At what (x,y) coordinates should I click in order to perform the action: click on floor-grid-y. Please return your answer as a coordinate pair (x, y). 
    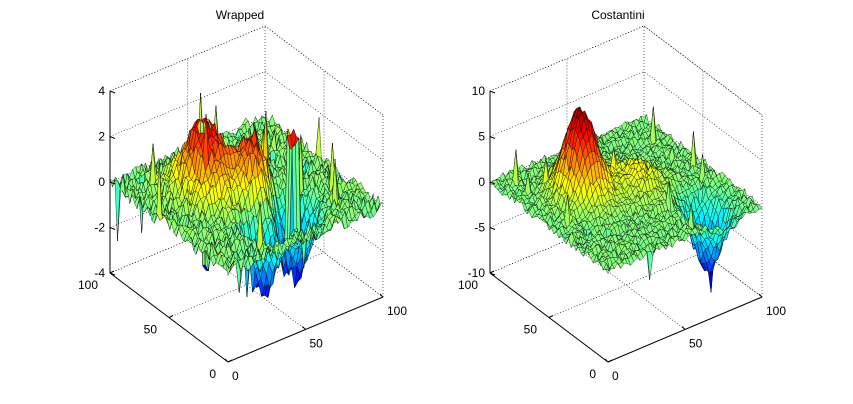
    Looking at the image, I should click on (626, 285).